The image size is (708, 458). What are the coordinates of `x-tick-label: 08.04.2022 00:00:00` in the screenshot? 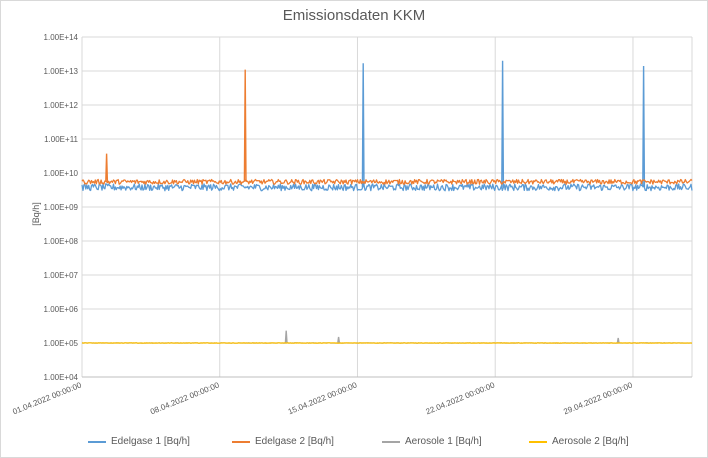 It's located at (185, 398).